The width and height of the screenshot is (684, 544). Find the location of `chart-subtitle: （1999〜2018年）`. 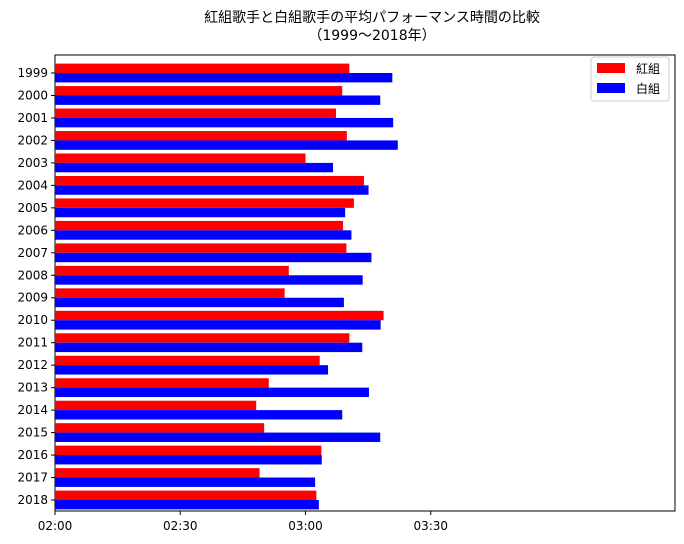

chart-subtitle: （1999〜2018年） is located at coordinates (371, 36).